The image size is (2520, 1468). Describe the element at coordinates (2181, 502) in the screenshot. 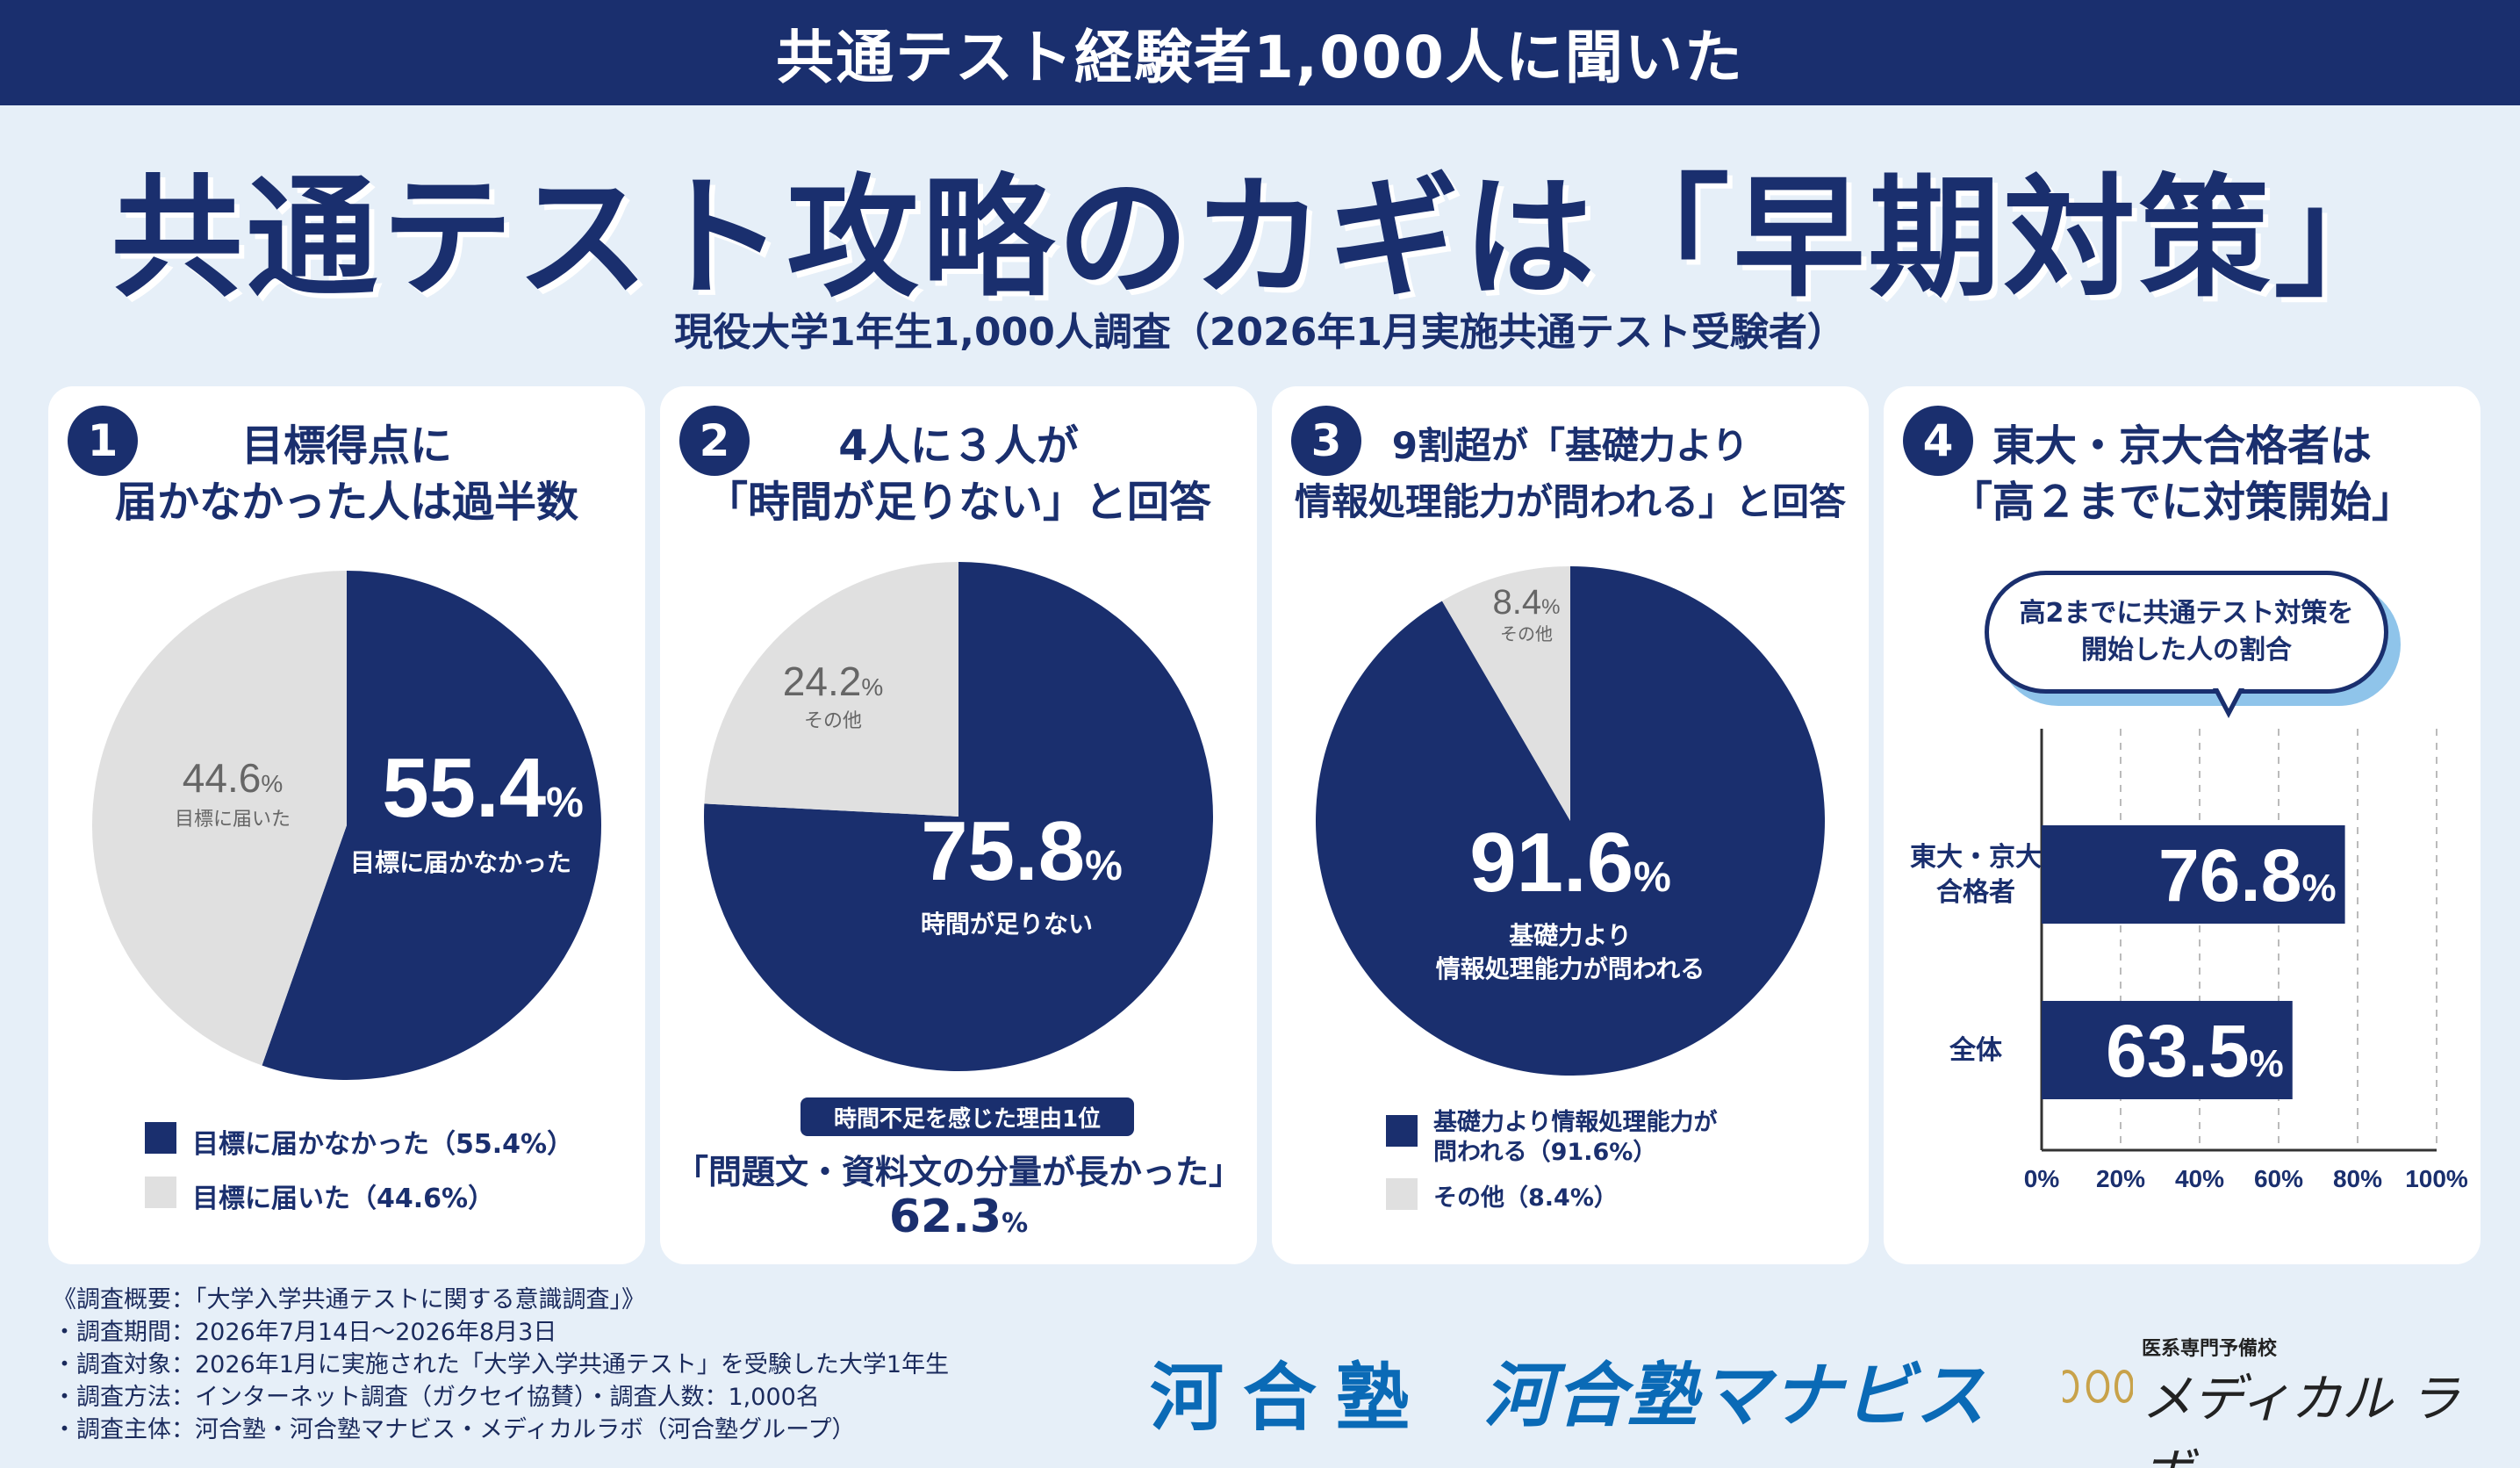

I see `card-title-line2: 「高２までに対策開始」` at that location.